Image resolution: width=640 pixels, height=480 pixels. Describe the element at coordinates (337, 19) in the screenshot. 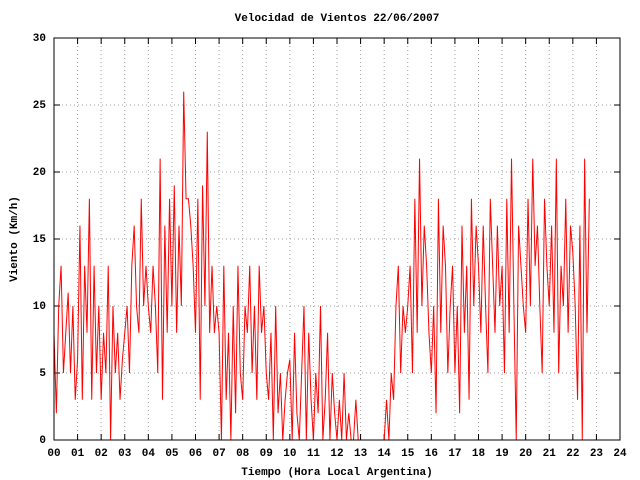

I see `chart-title: Velocidad de Vientos 22/06/2007` at that location.